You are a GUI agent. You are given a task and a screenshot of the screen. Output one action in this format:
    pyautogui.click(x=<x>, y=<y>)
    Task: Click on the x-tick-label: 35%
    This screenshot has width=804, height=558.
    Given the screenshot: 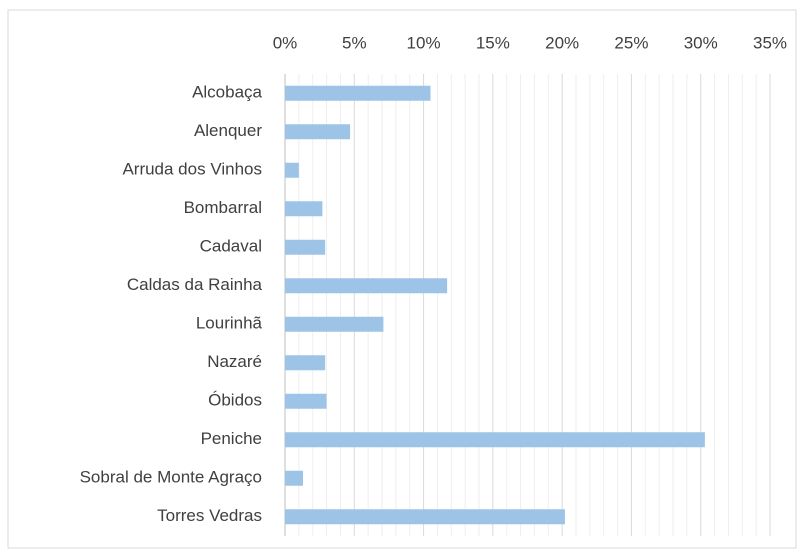 What is the action you would take?
    pyautogui.click(x=770, y=42)
    